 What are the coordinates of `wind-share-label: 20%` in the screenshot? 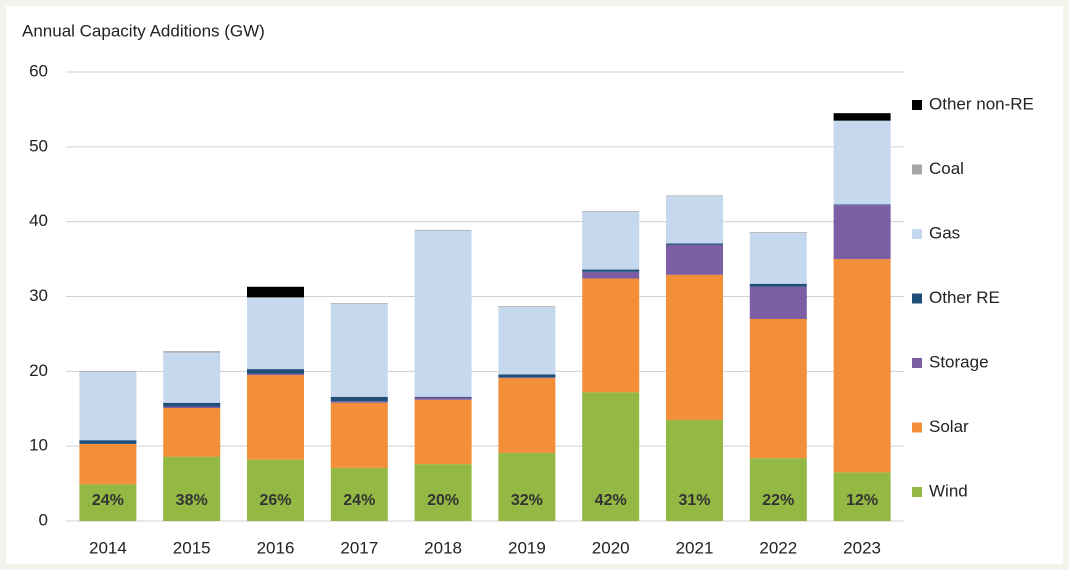 It's located at (443, 500).